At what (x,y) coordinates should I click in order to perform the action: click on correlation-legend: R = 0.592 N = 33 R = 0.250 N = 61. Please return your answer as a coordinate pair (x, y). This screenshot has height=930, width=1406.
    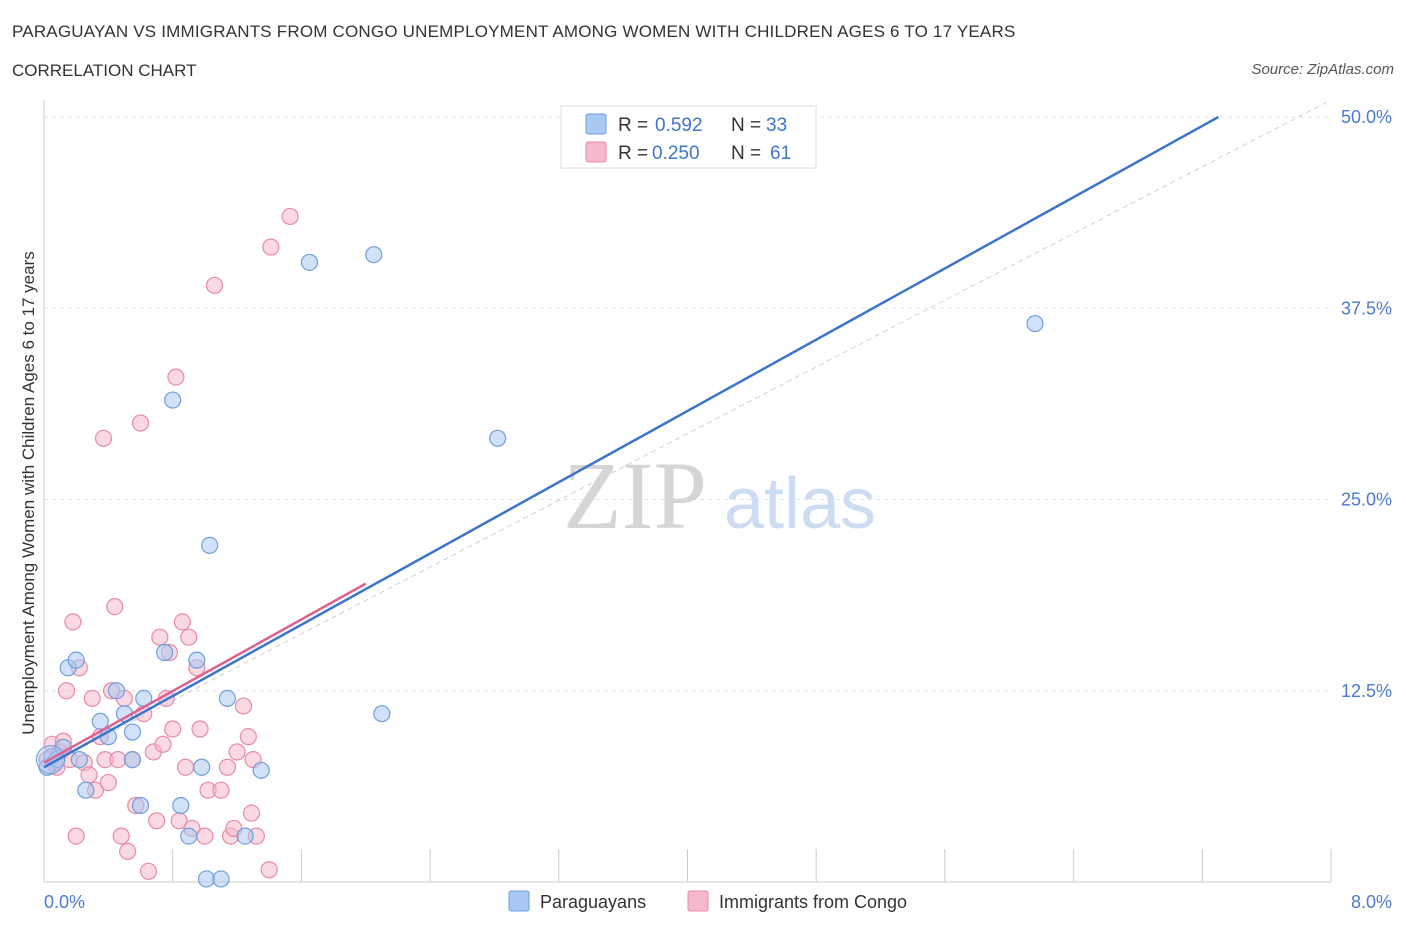
    Looking at the image, I should click on (688, 137).